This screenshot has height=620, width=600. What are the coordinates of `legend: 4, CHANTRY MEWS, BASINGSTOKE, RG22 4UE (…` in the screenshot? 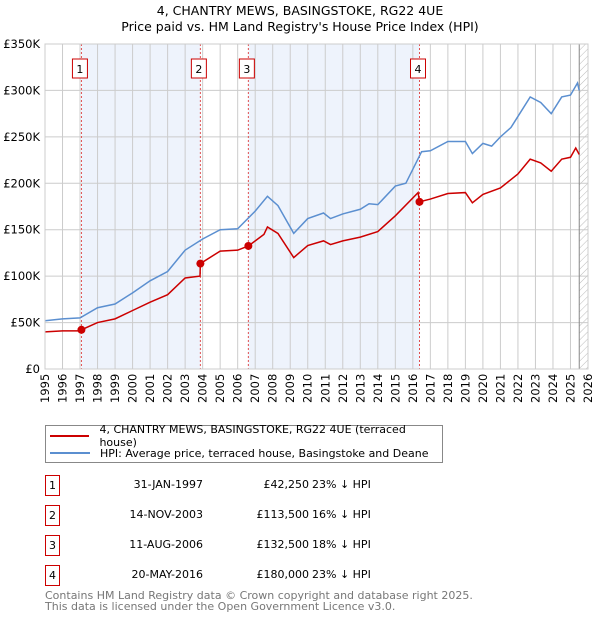 It's located at (244, 443).